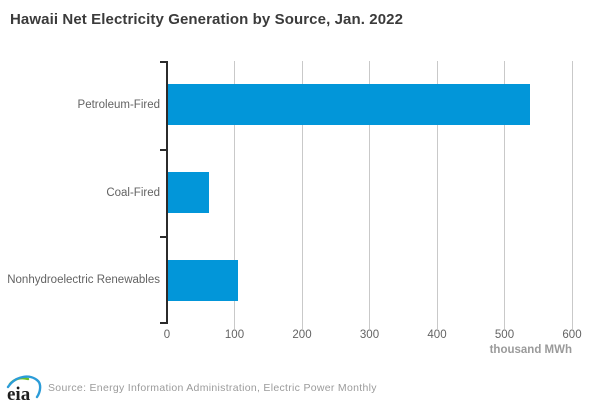 The height and width of the screenshot is (408, 612). Describe the element at coordinates (437, 335) in the screenshot. I see `x-tick-label-400: 400` at that location.